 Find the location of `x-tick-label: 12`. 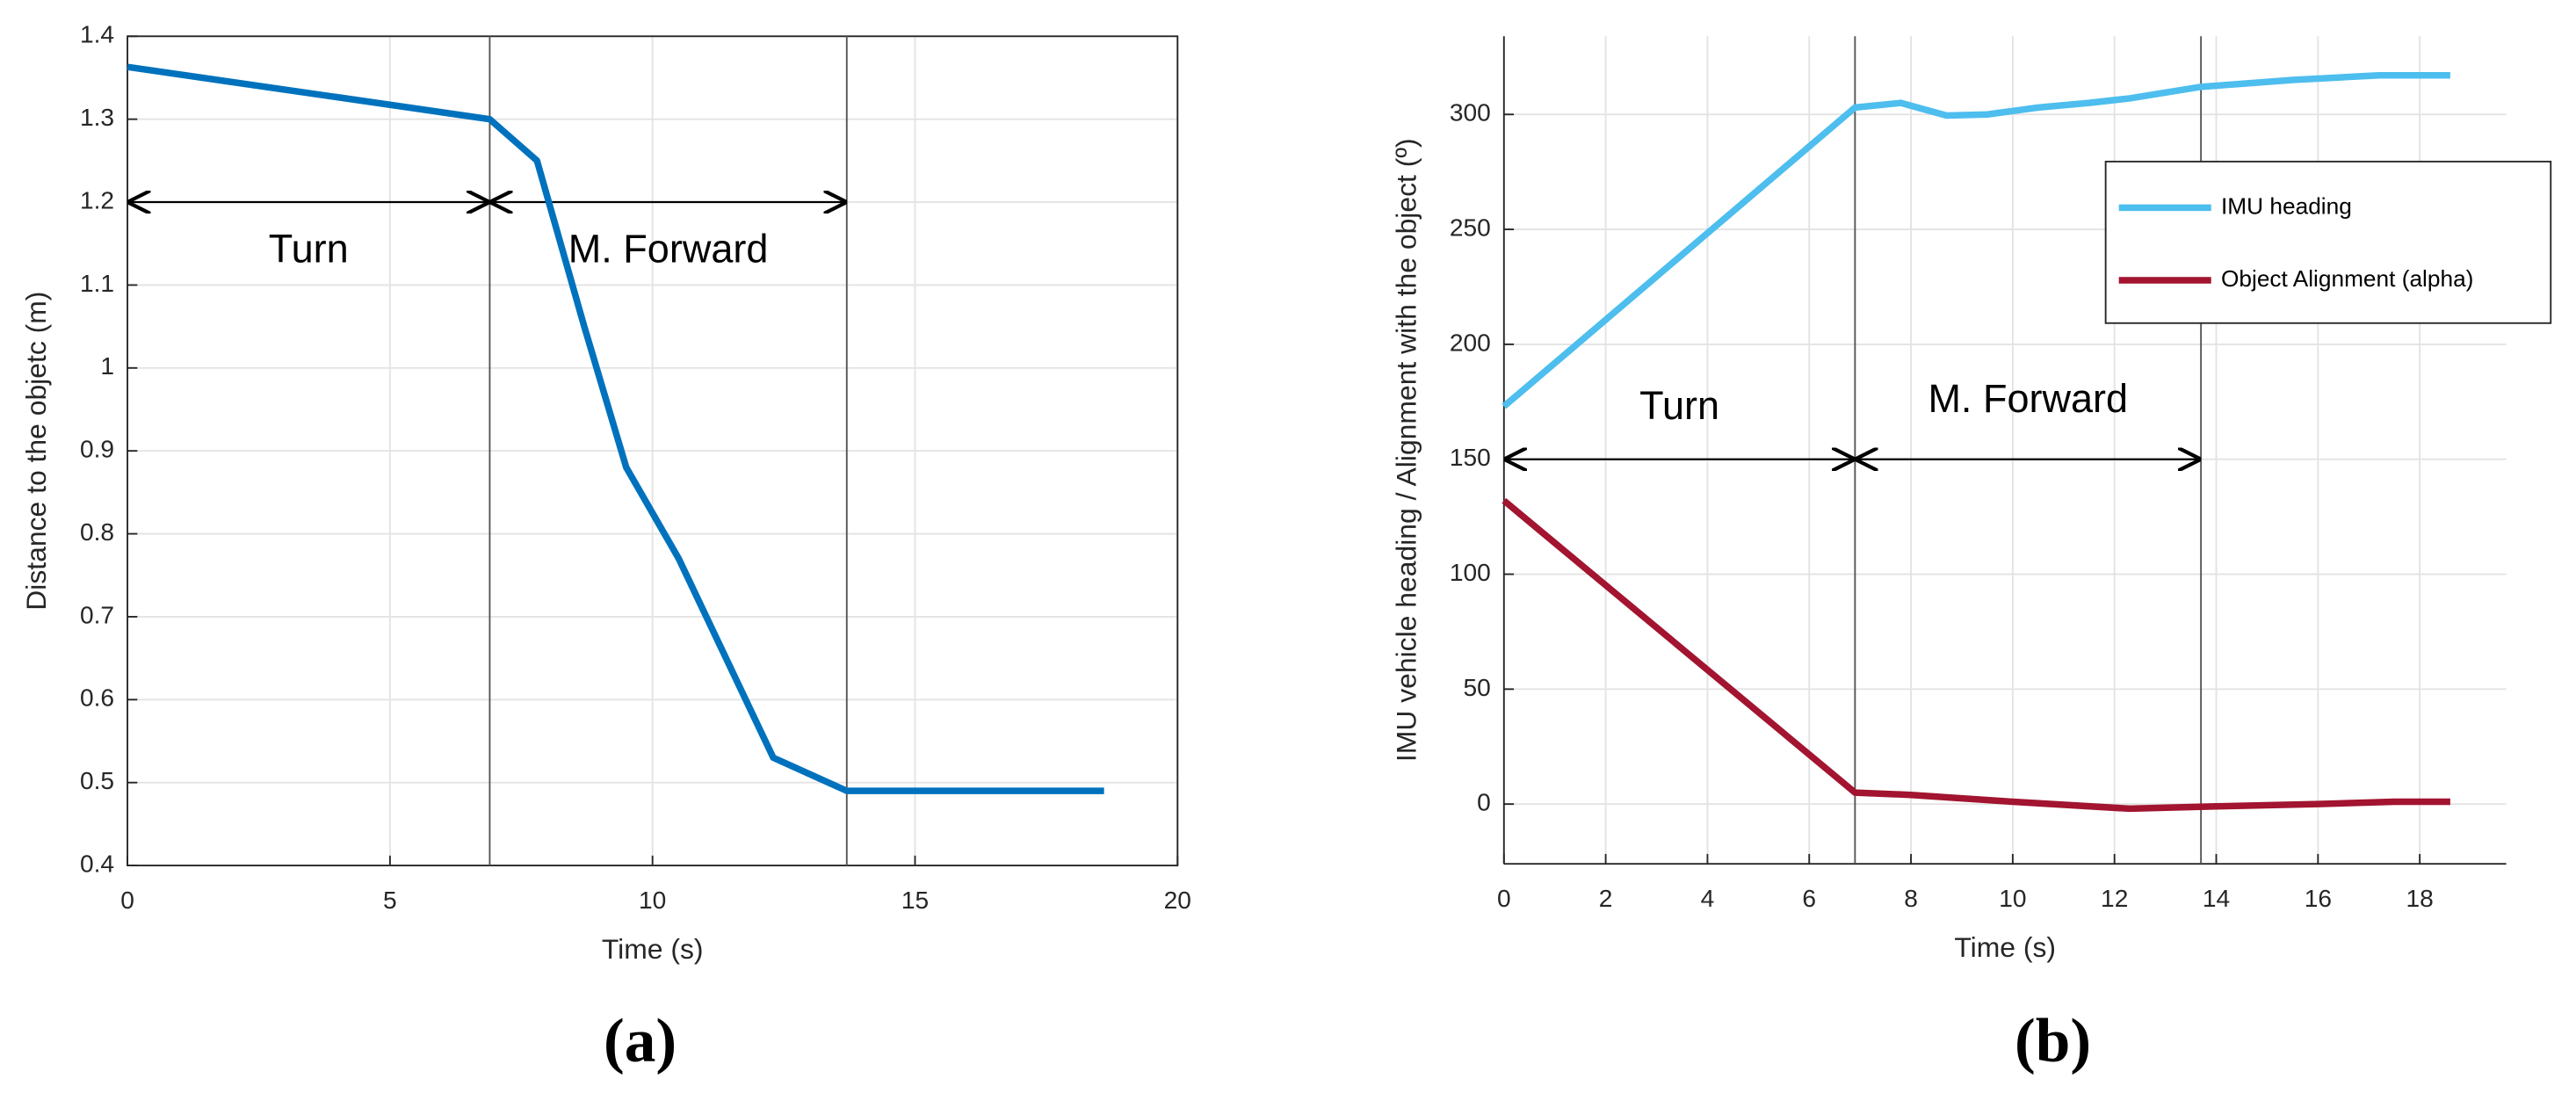

x-tick-label: 12 is located at coordinates (2114, 899).